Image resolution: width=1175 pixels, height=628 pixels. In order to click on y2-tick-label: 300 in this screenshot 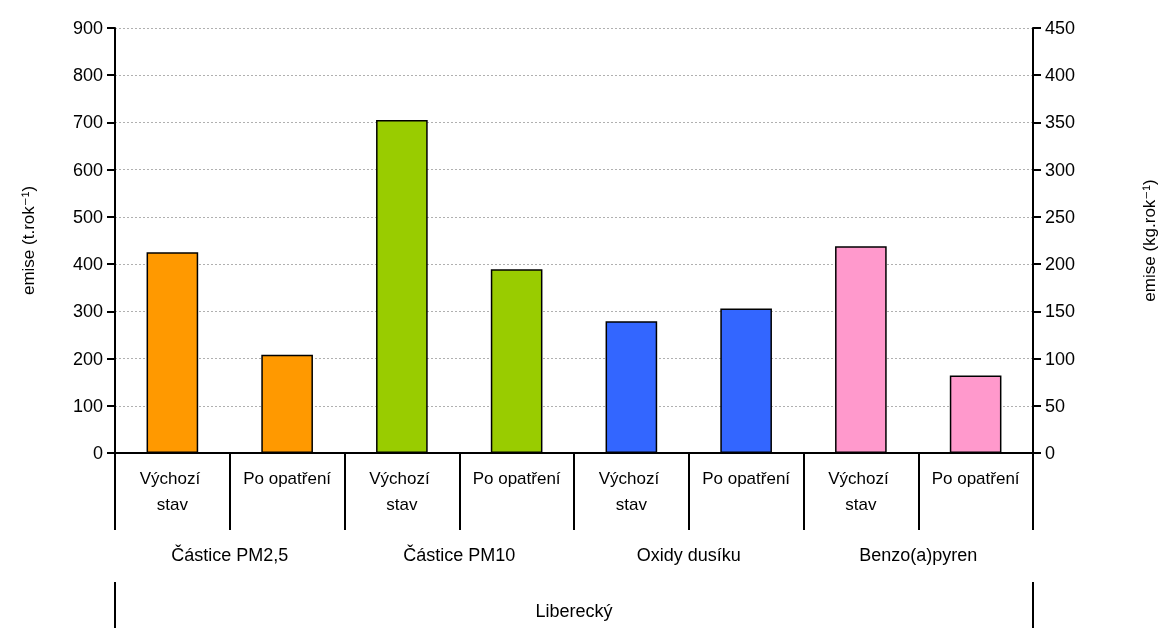, I will do `click(1060, 169)`.